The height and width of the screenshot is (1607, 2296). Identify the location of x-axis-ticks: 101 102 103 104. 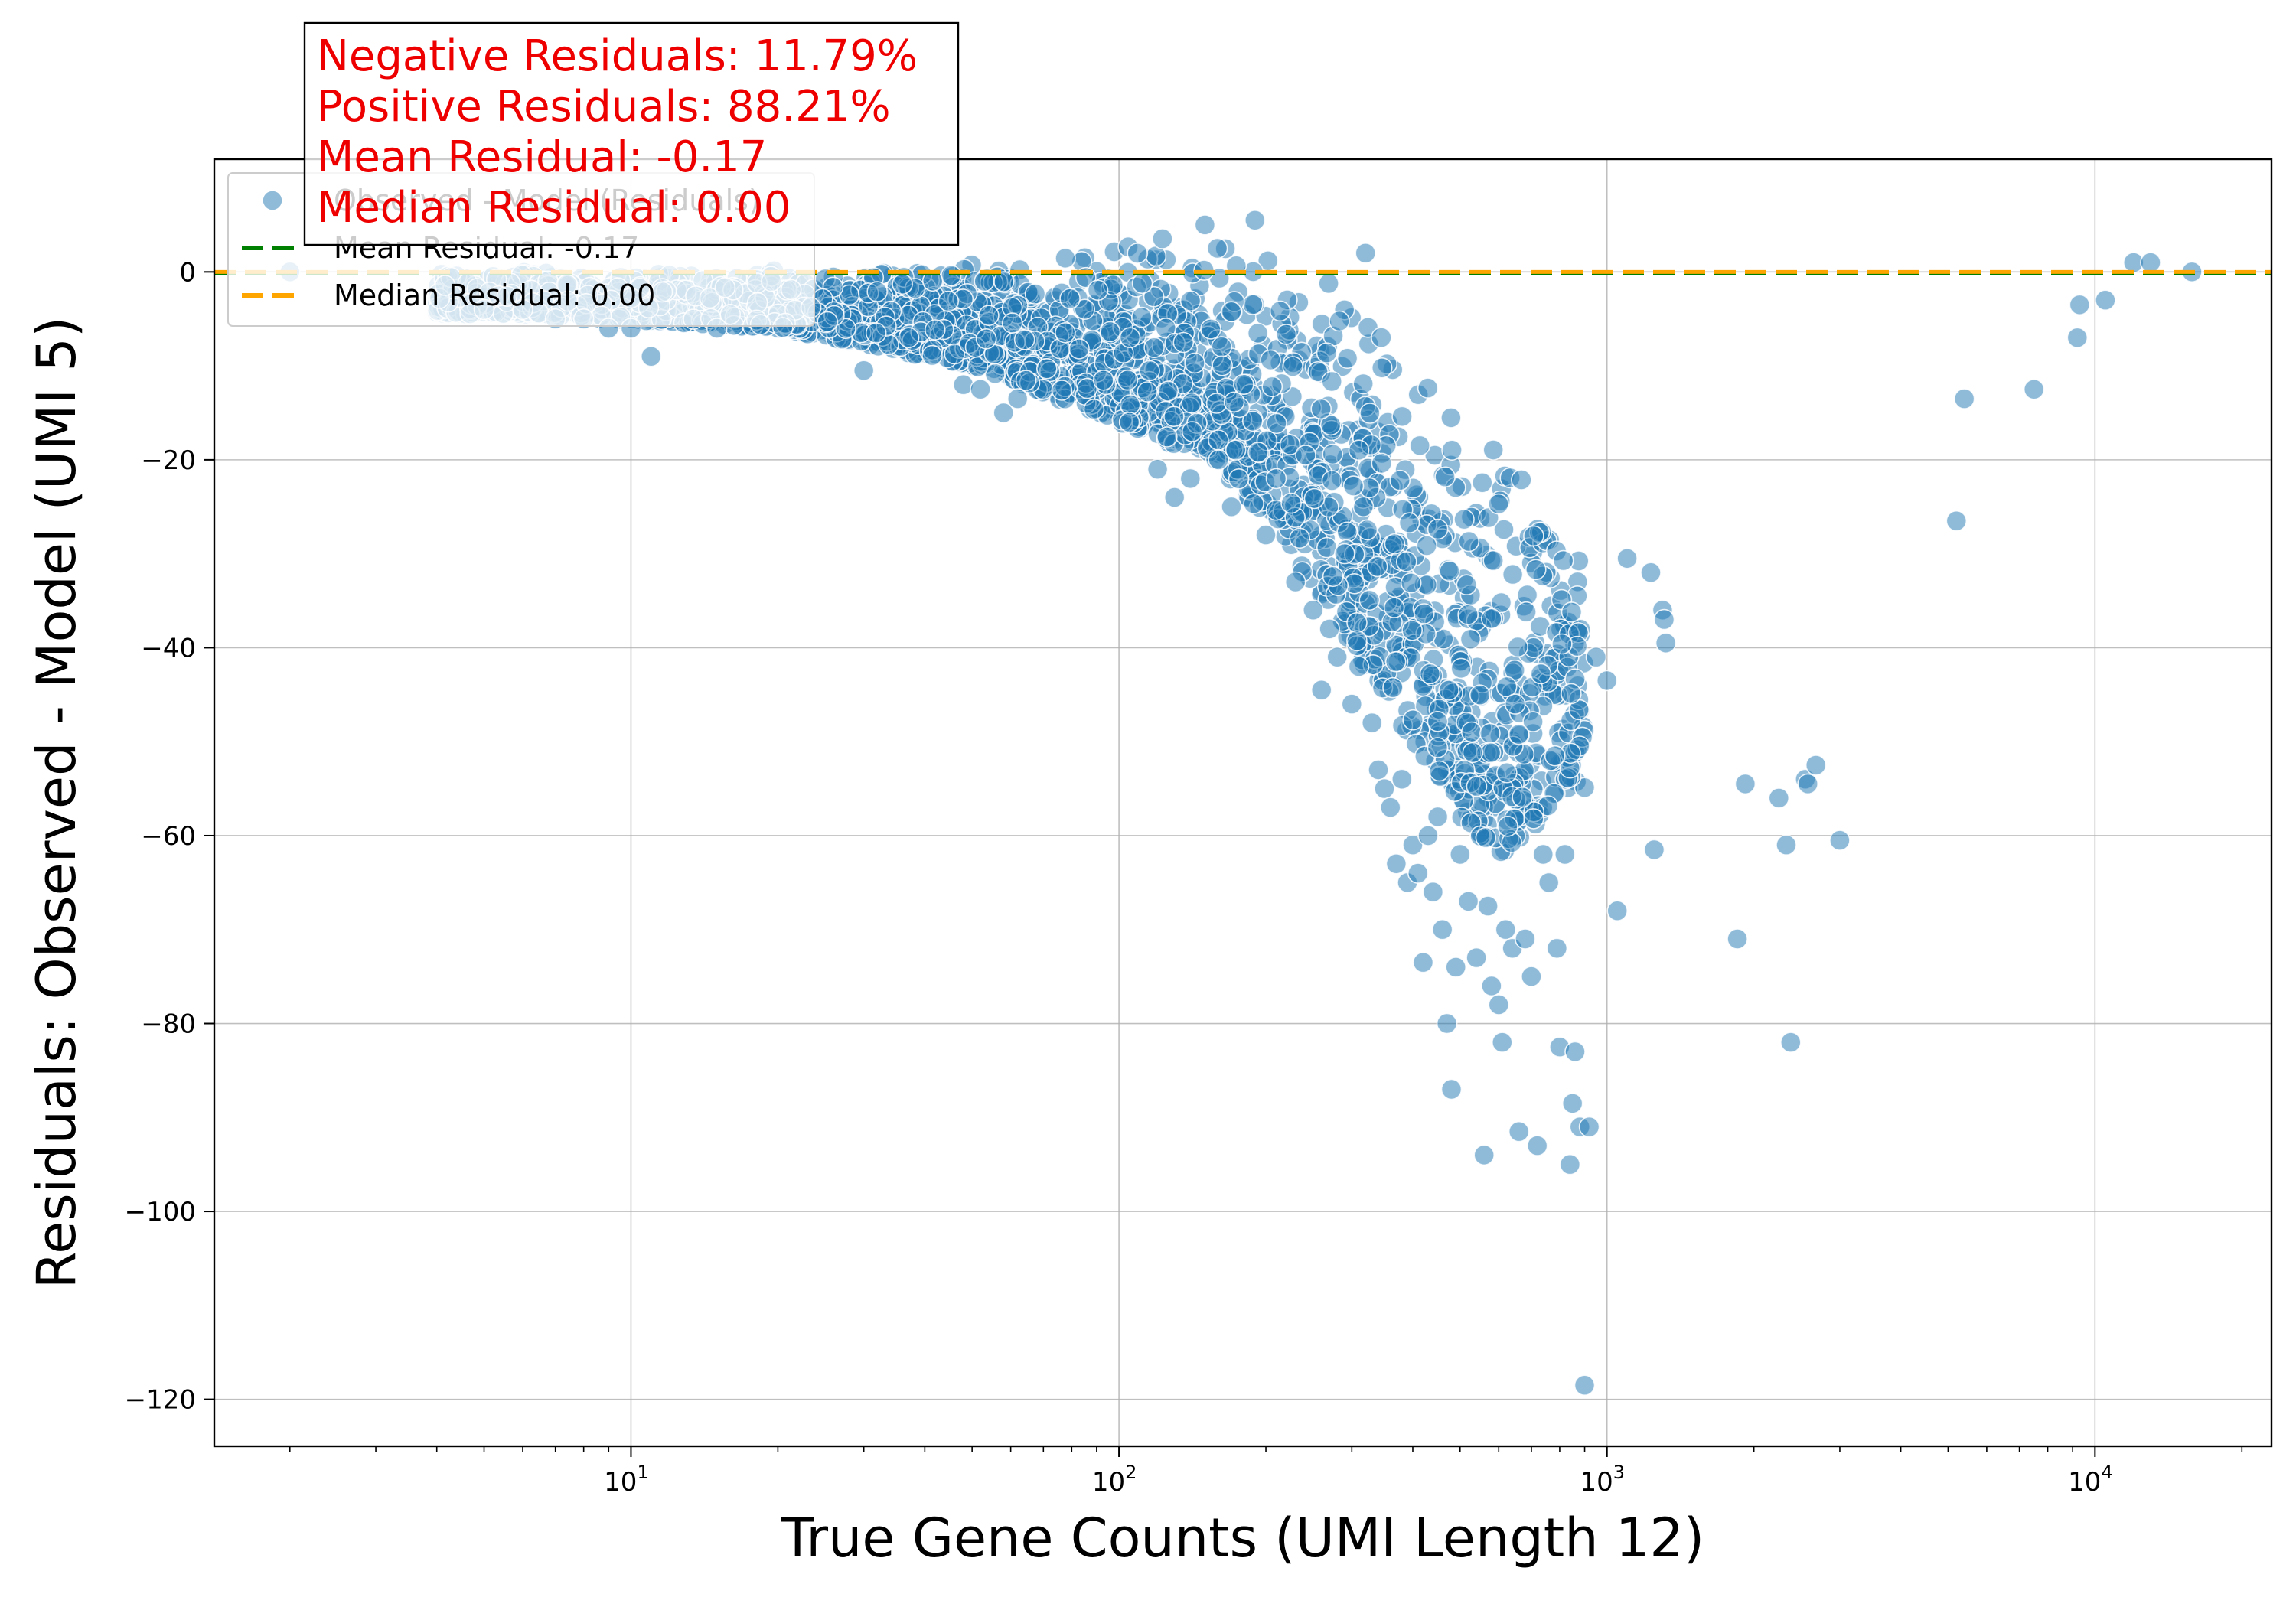
(1266, 1472).